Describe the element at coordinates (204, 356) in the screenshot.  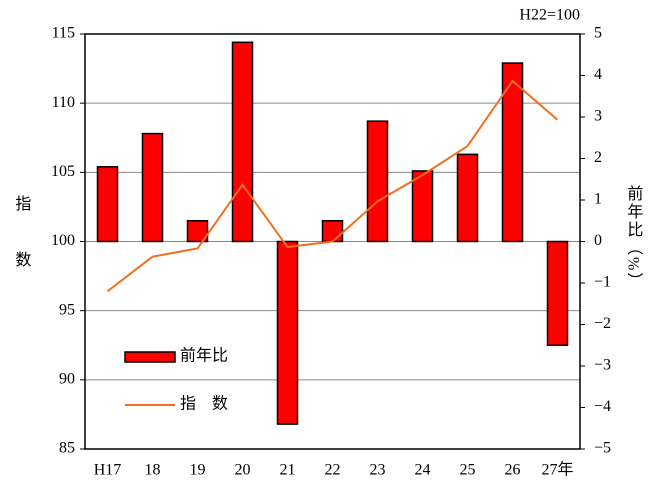
I see `legend-label: 前年比` at that location.